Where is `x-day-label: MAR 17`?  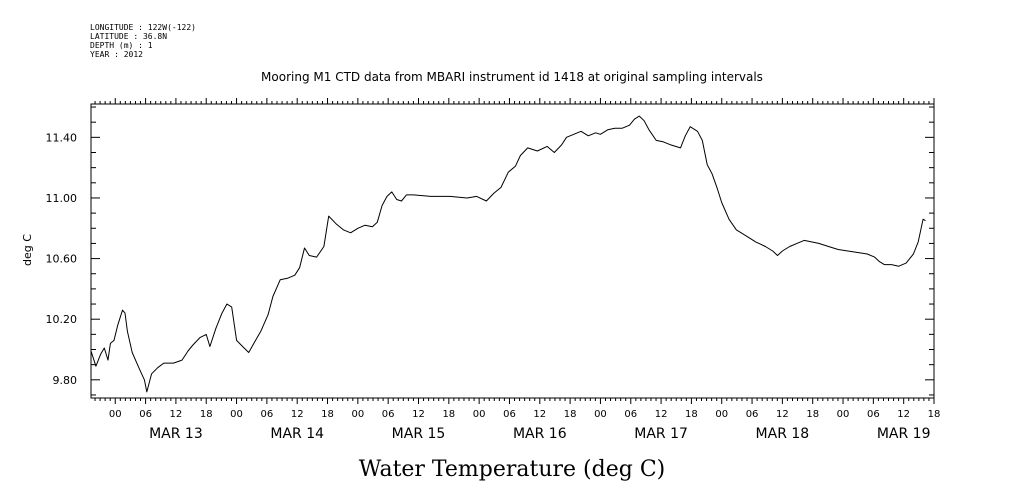 x-day-label: MAR 17 is located at coordinates (661, 434).